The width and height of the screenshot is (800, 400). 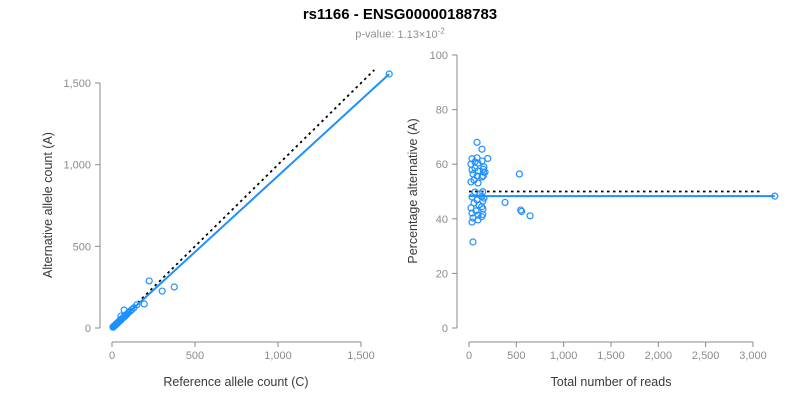 What do you see at coordinates (442, 165) in the screenshot?
I see `y-tick-label: 60` at bounding box center [442, 165].